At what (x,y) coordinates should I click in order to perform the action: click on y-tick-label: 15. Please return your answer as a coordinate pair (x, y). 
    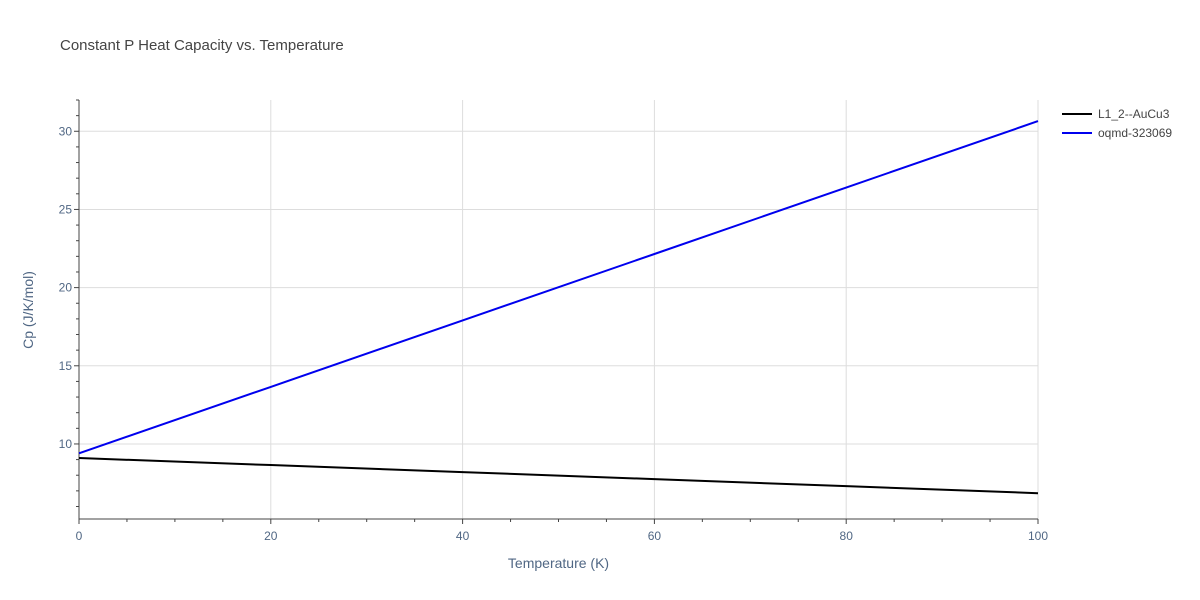
    Looking at the image, I should click on (66, 366).